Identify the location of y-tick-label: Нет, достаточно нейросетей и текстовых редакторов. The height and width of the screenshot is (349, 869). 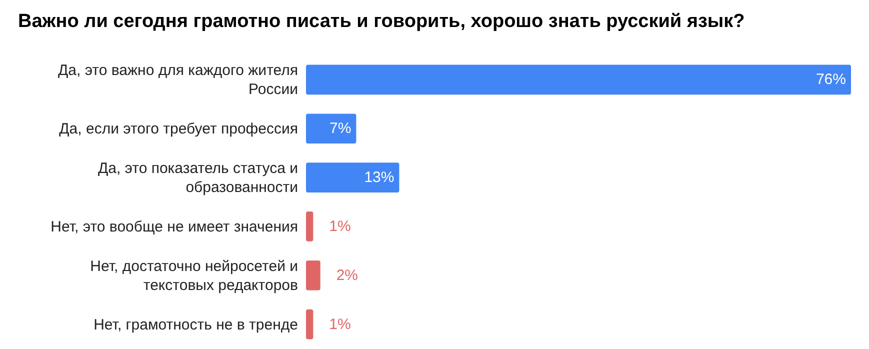
(194, 275).